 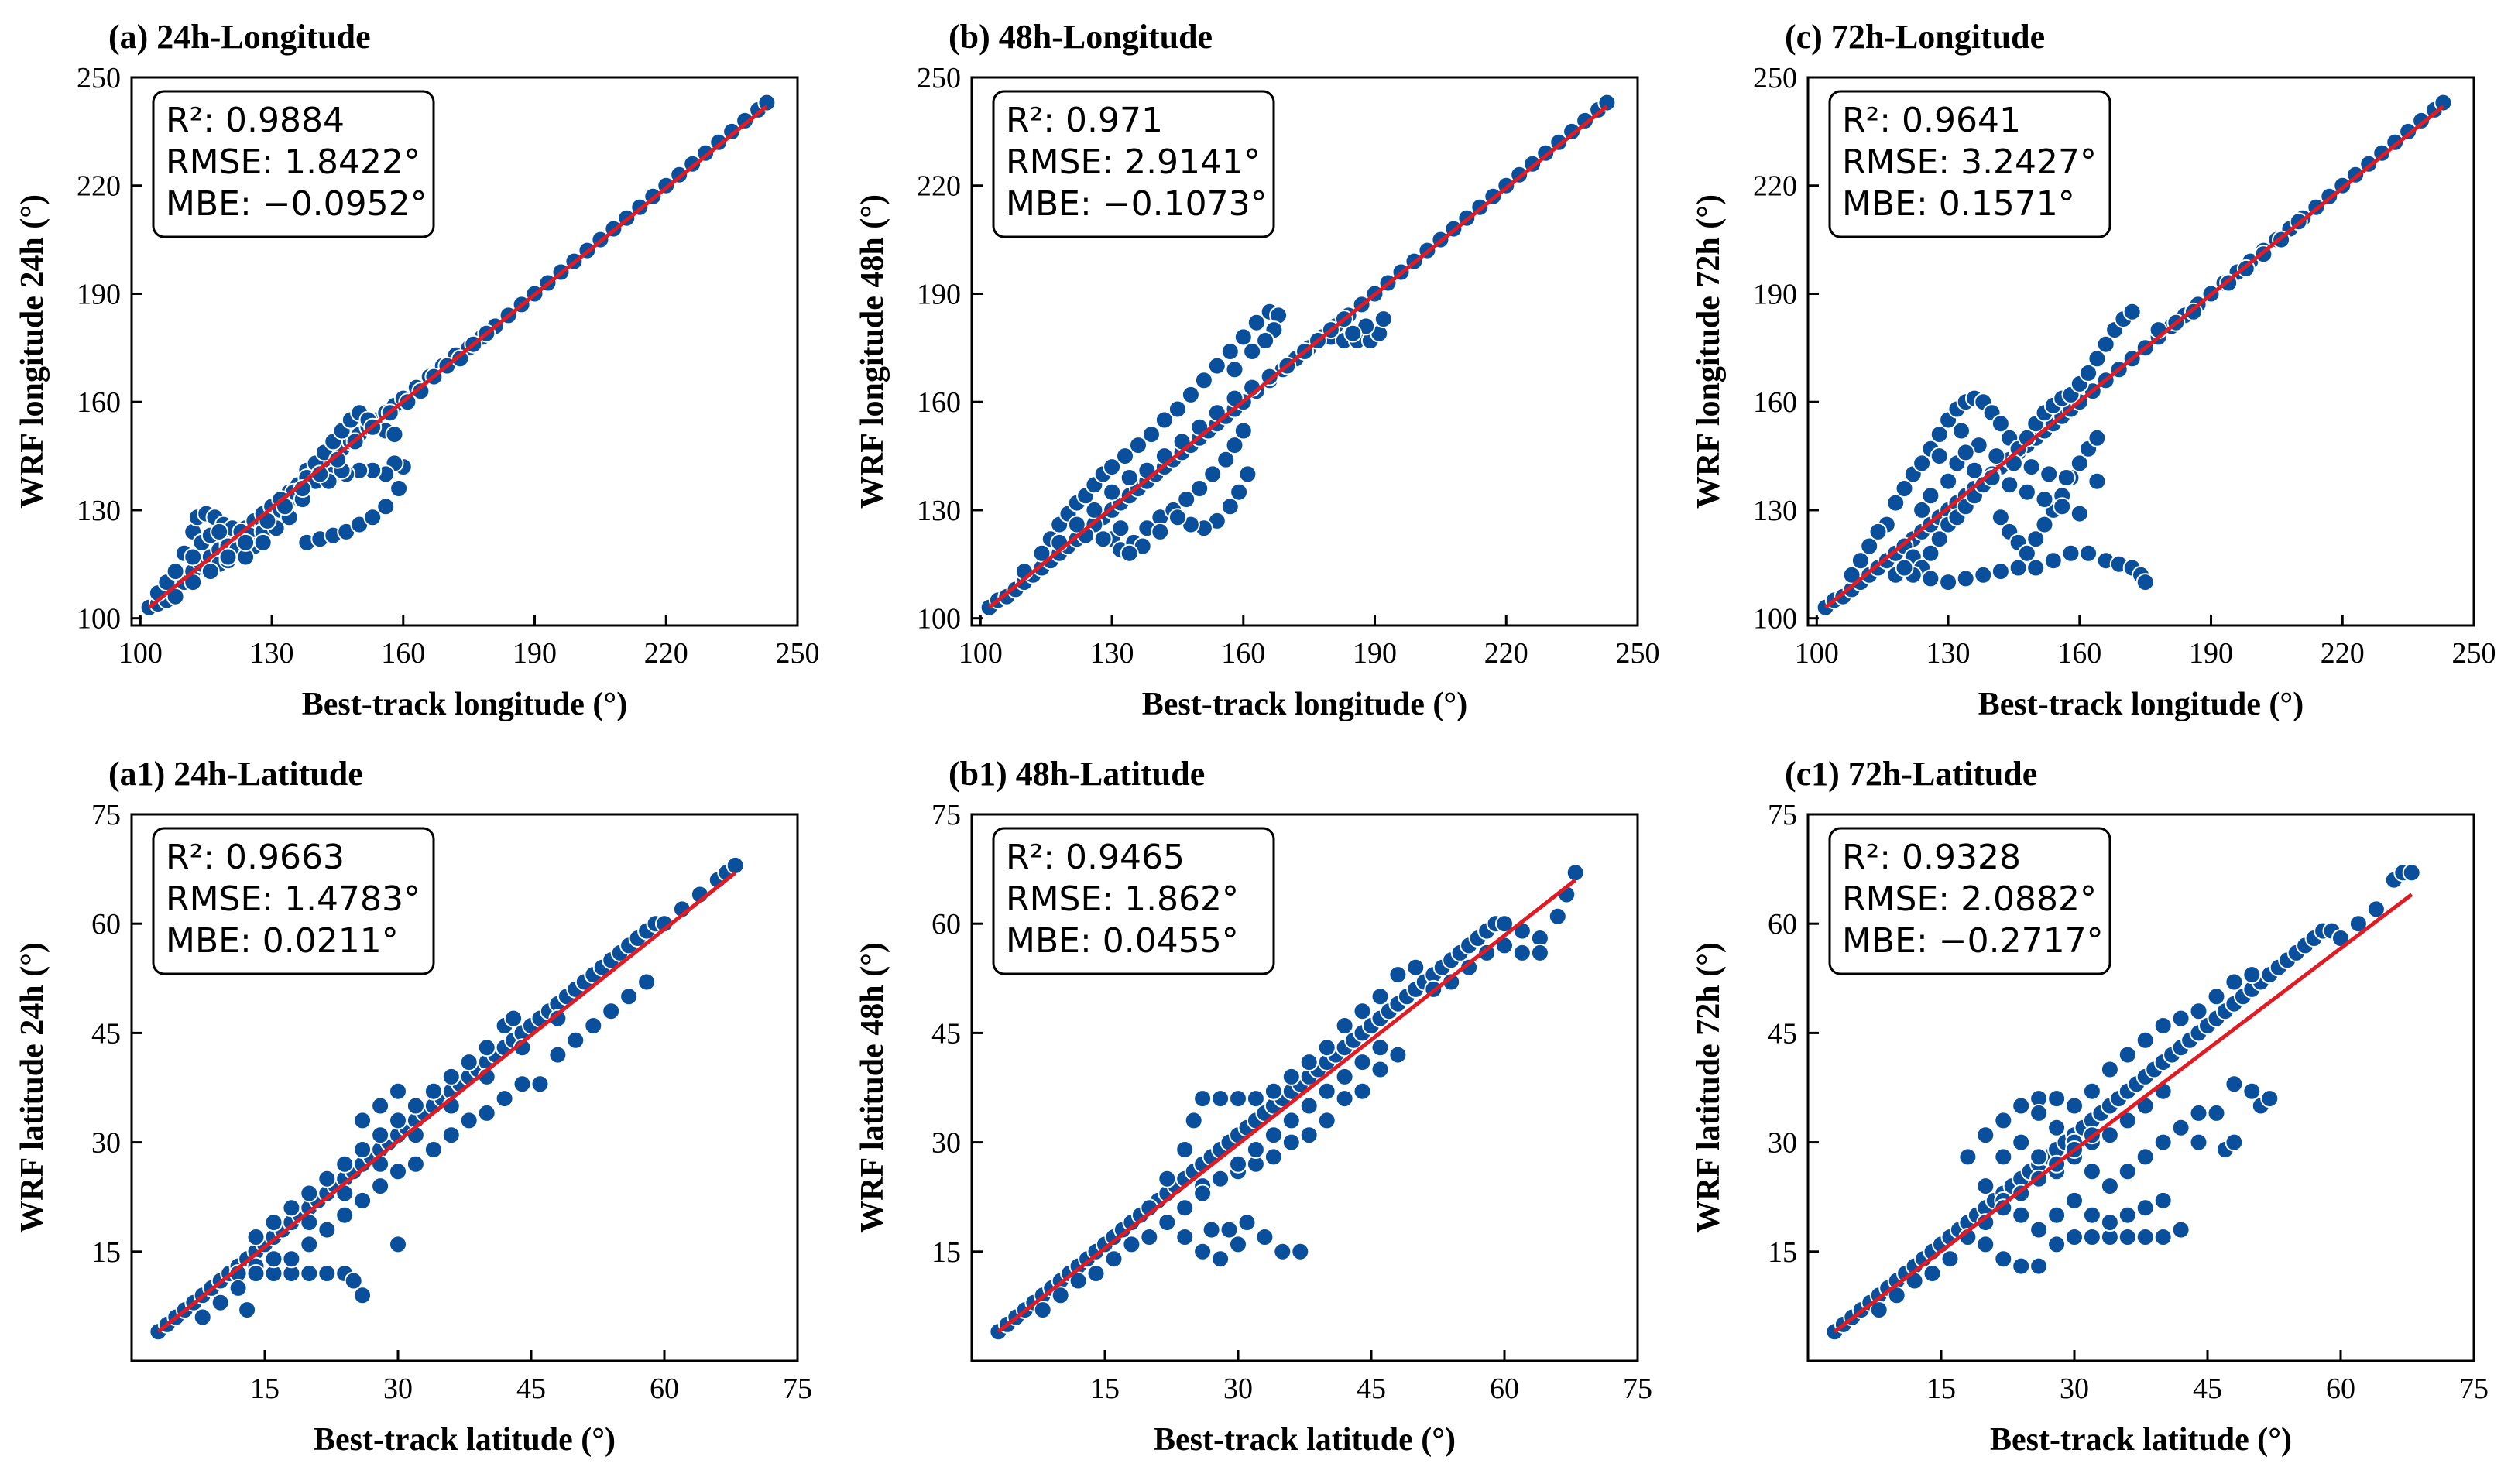 I want to click on panel-title: (b) 48h-Longitude, so click(x=1081, y=37).